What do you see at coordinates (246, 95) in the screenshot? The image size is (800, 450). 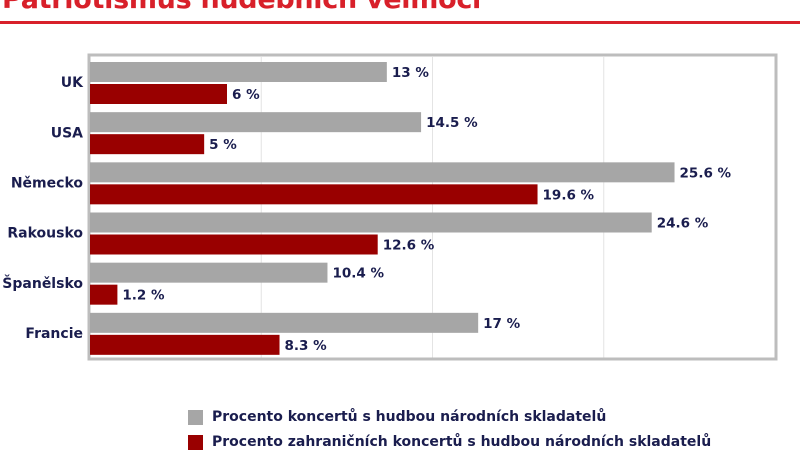 I see `data-label: 6 %` at bounding box center [246, 95].